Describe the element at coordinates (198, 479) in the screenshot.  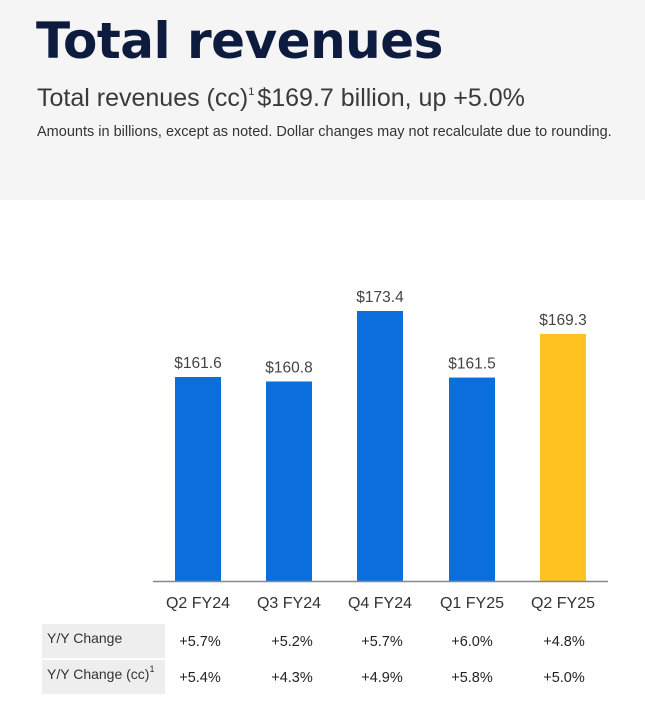
I see `bar-q2-fy24` at that location.